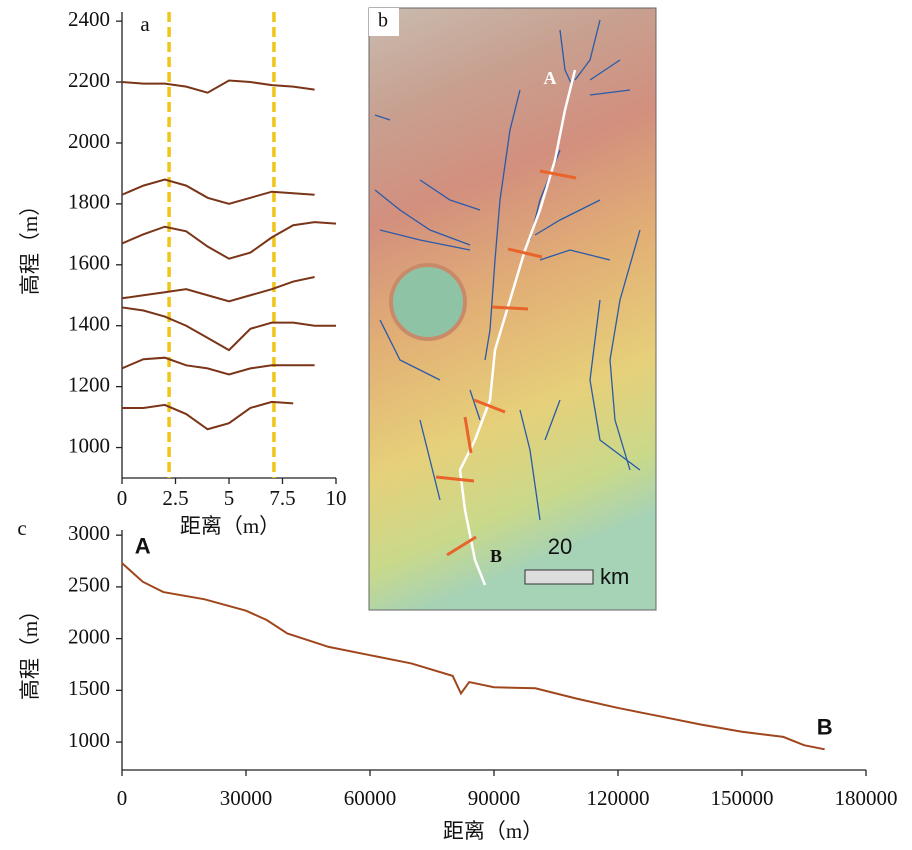 This screenshot has width=912, height=850. What do you see at coordinates (614, 576) in the screenshot?
I see `scale-unit: km` at bounding box center [614, 576].